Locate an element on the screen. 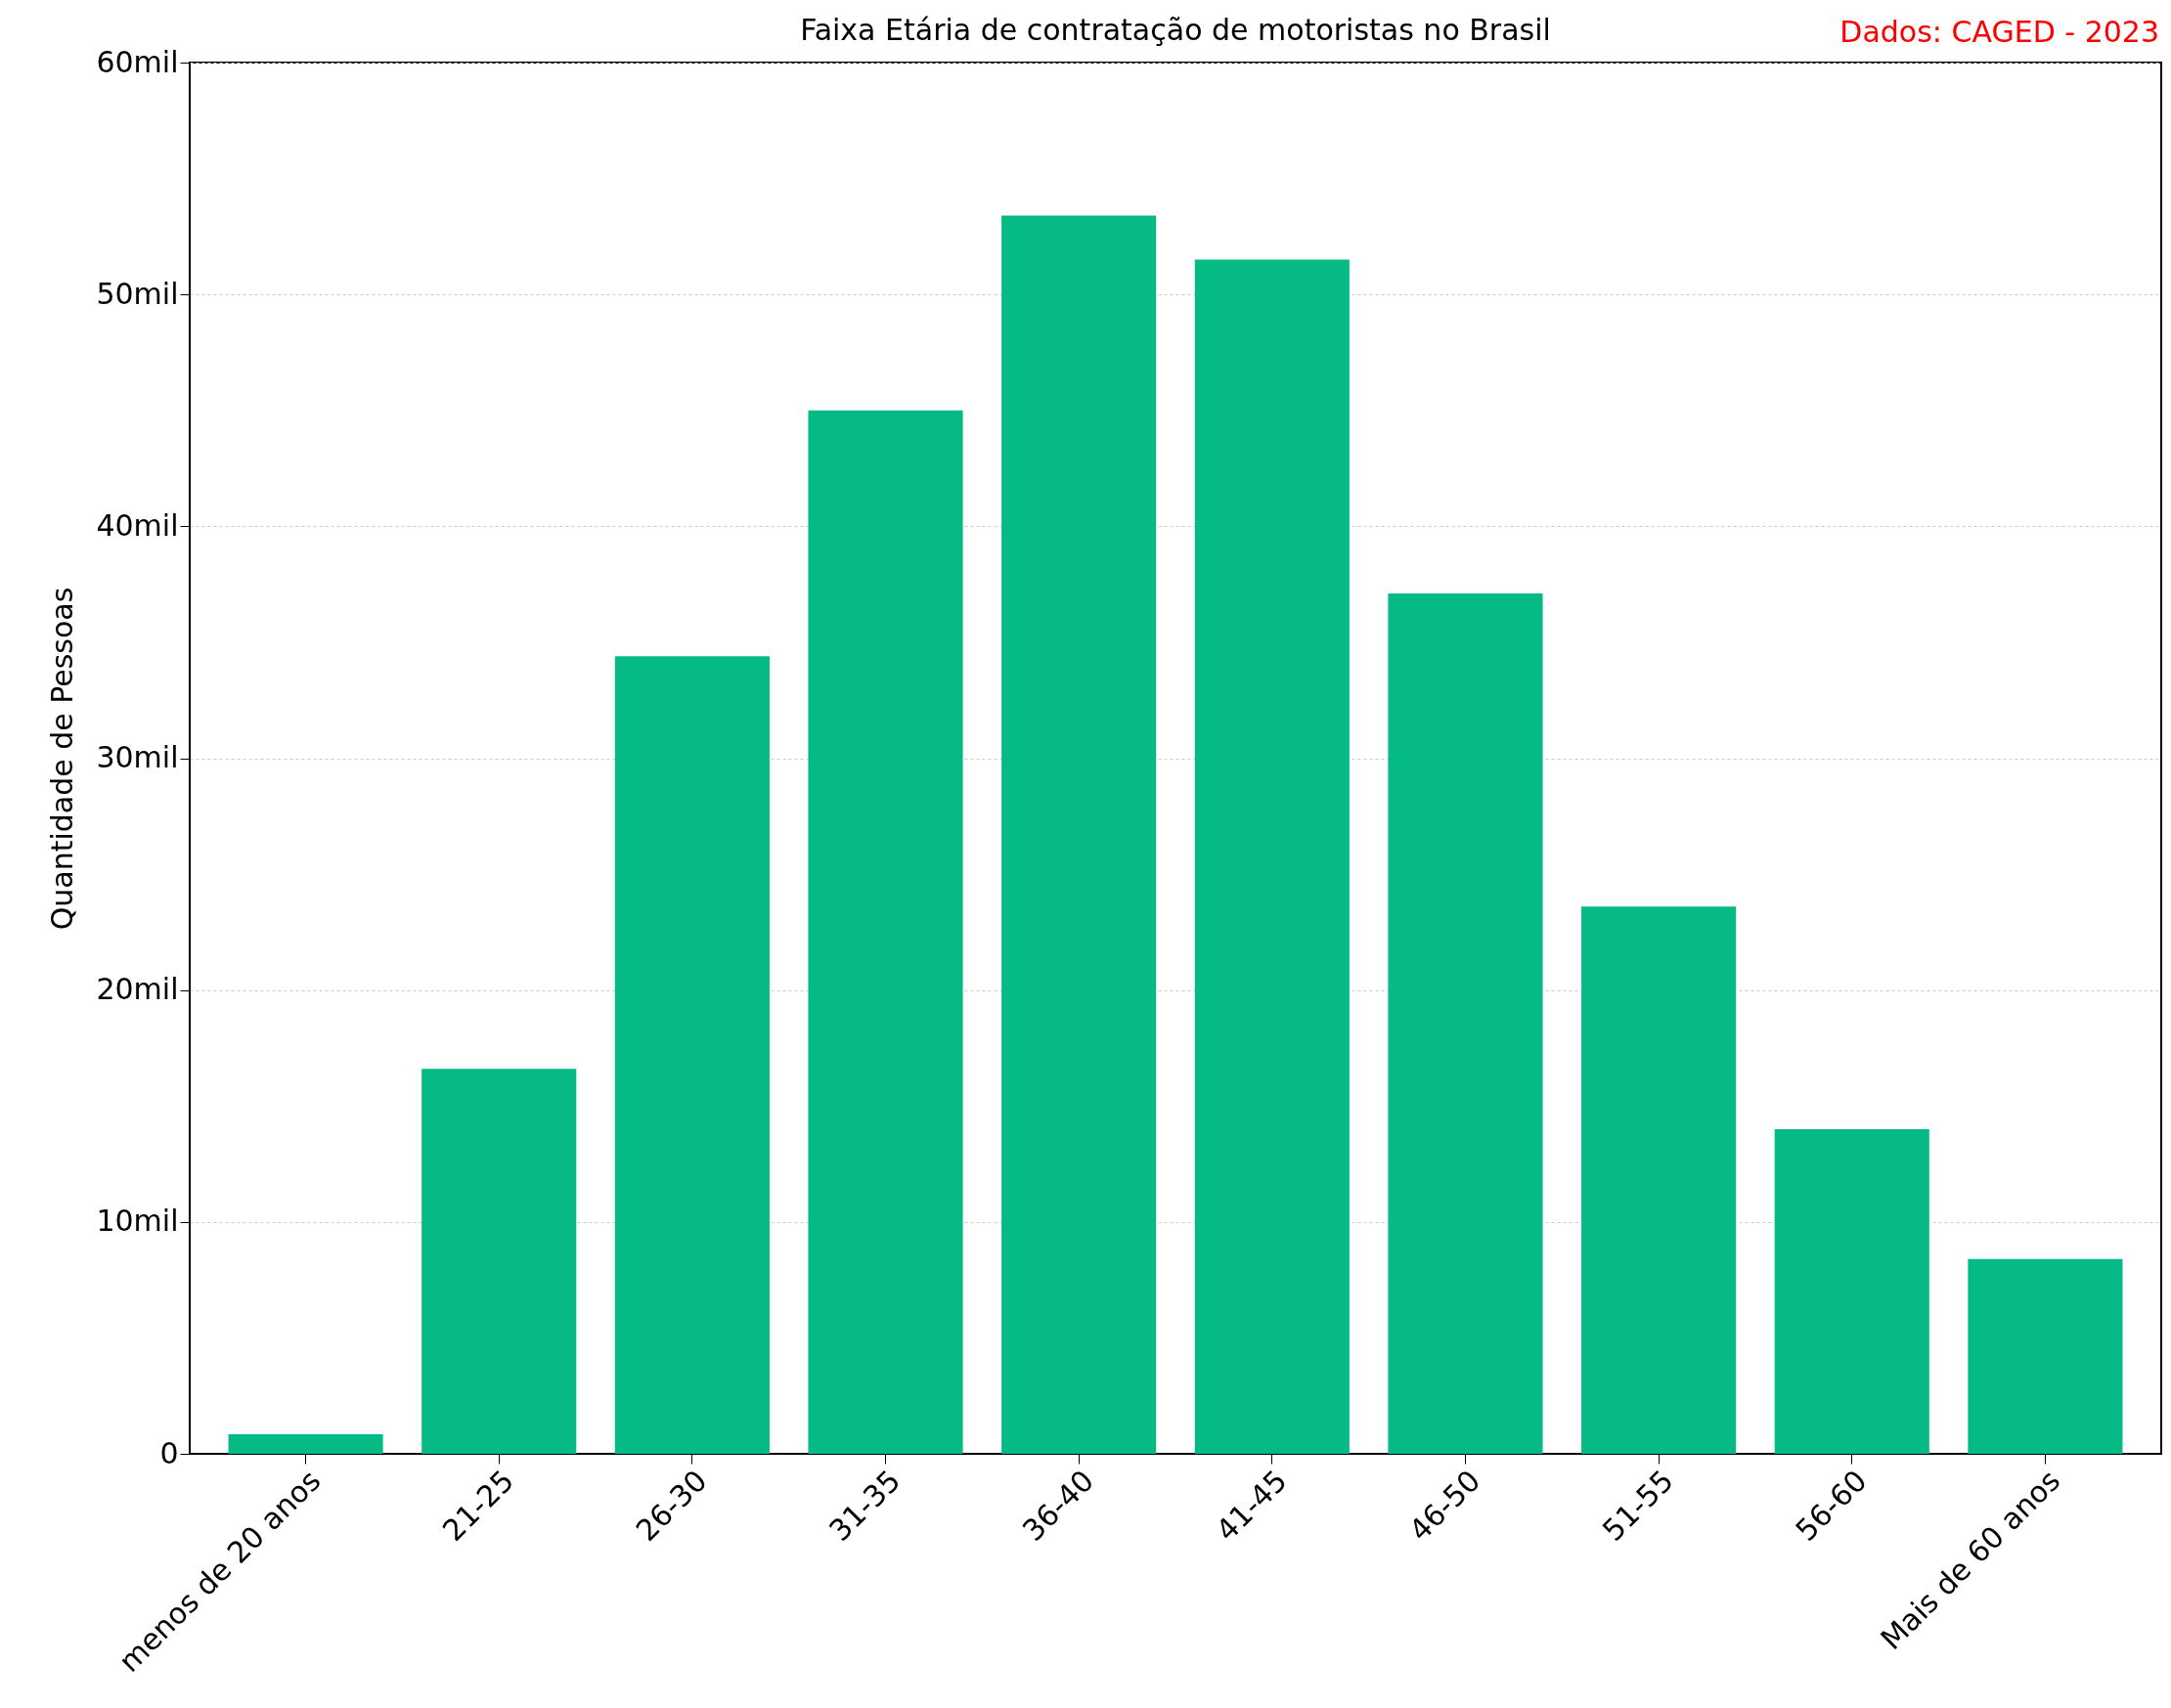 The height and width of the screenshot is (1708, 2171). chart-title: Faixa Etária de contratação de motoristas no Brasil is located at coordinates (1175, 30).